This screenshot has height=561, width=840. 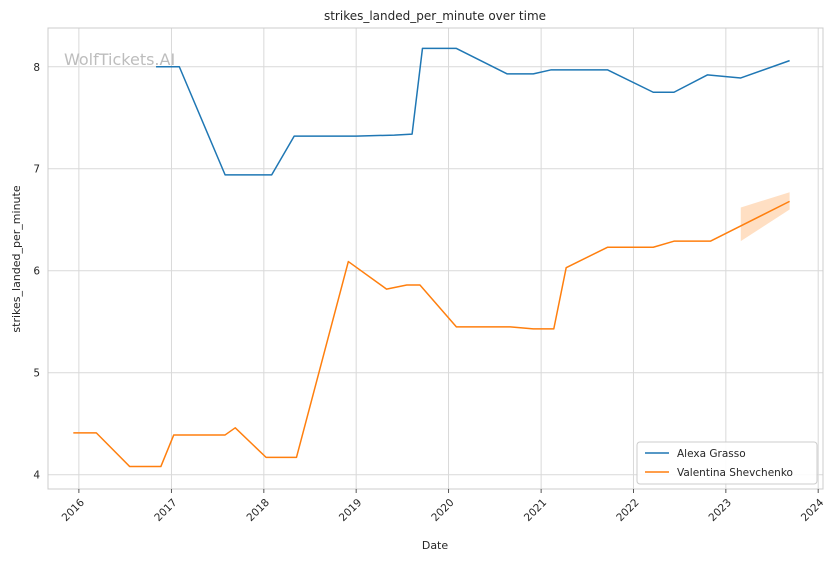 I want to click on y-axis-label: strikes_landed_per_minute, so click(x=16, y=258).